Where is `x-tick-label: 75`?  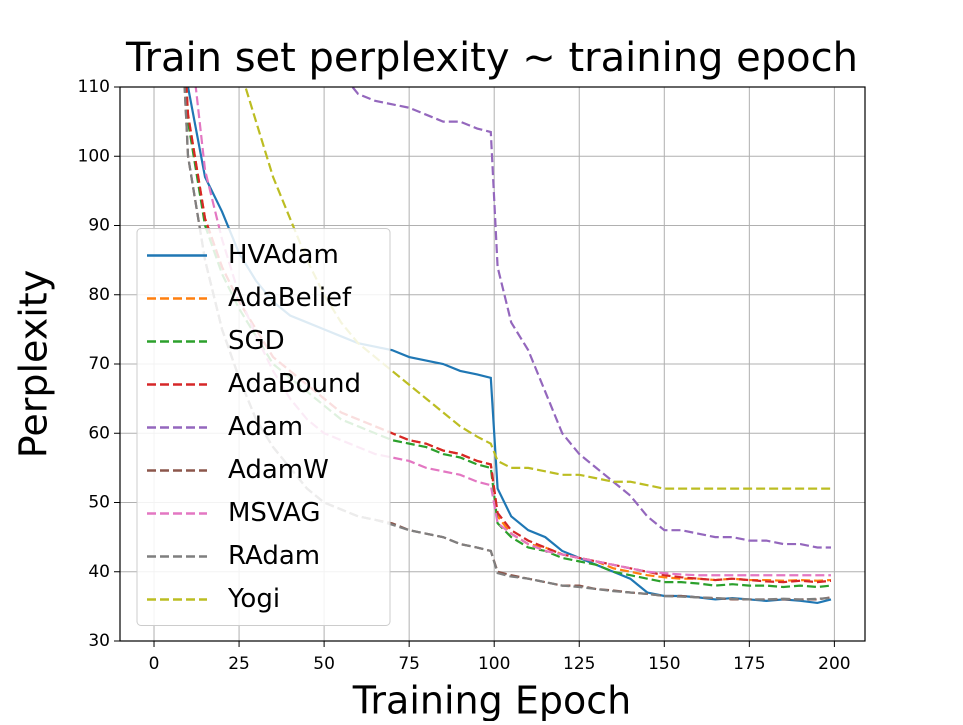
x-tick-label: 75 is located at coordinates (409, 664).